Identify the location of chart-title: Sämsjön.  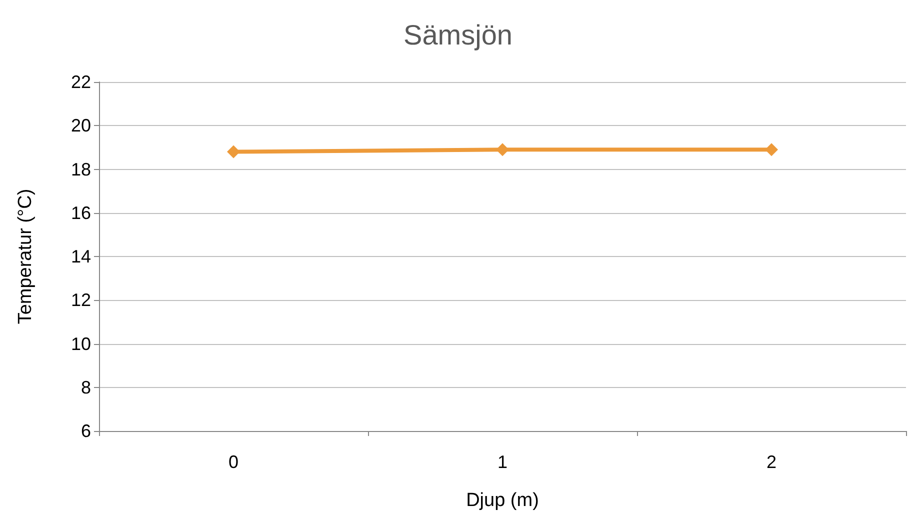
(458, 35).